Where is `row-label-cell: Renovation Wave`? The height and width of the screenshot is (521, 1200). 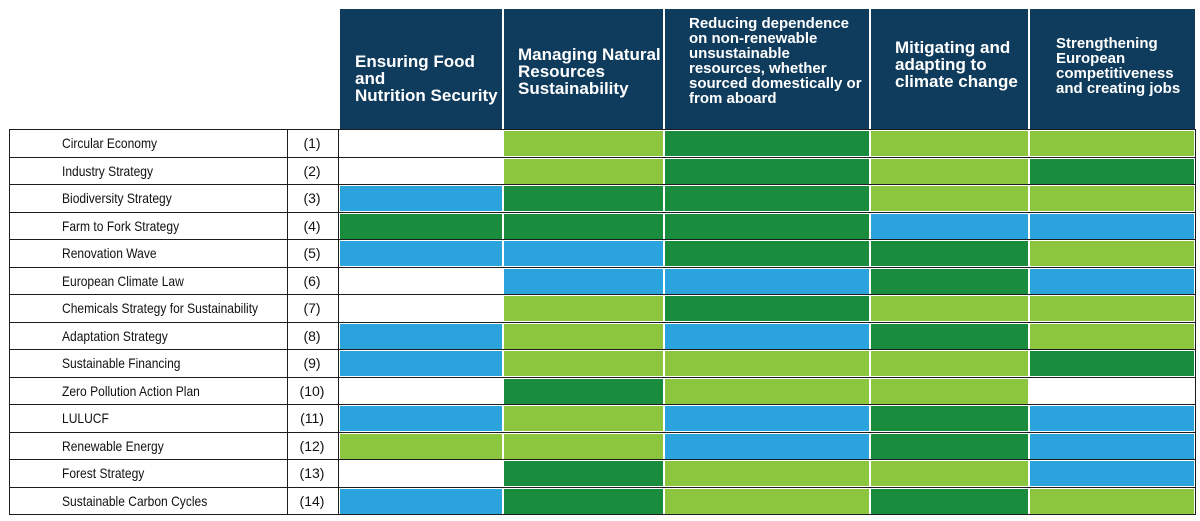 row-label-cell: Renovation Wave is located at coordinates (148, 253).